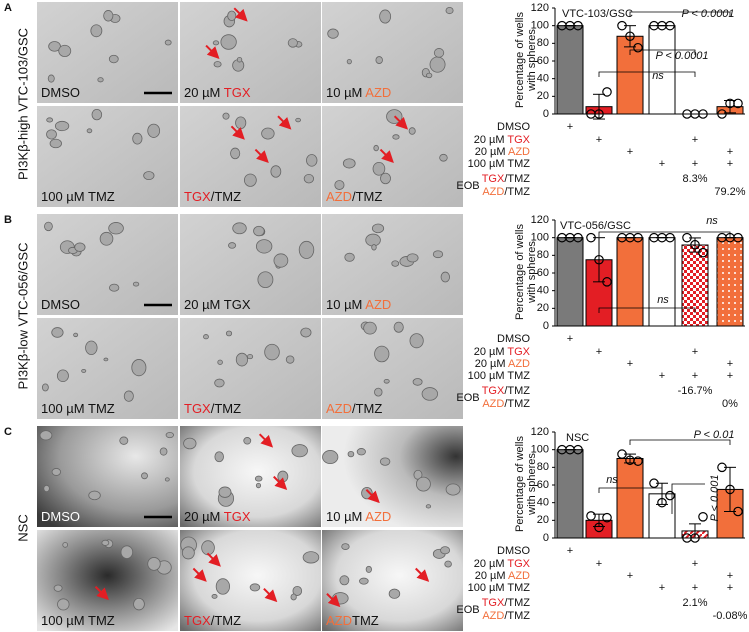 The image size is (749, 632). I want to click on panel-letter: C, so click(8, 432).